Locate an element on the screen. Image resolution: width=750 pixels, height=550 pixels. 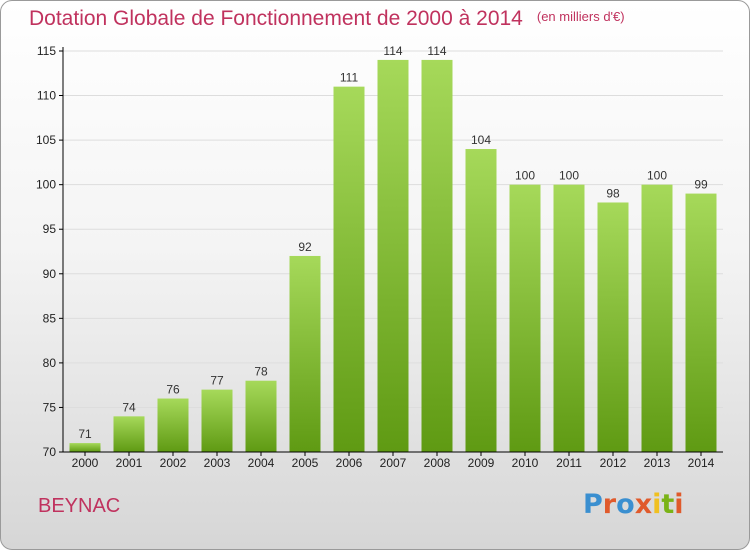
x-tick-label: 2000 is located at coordinates (85, 463).